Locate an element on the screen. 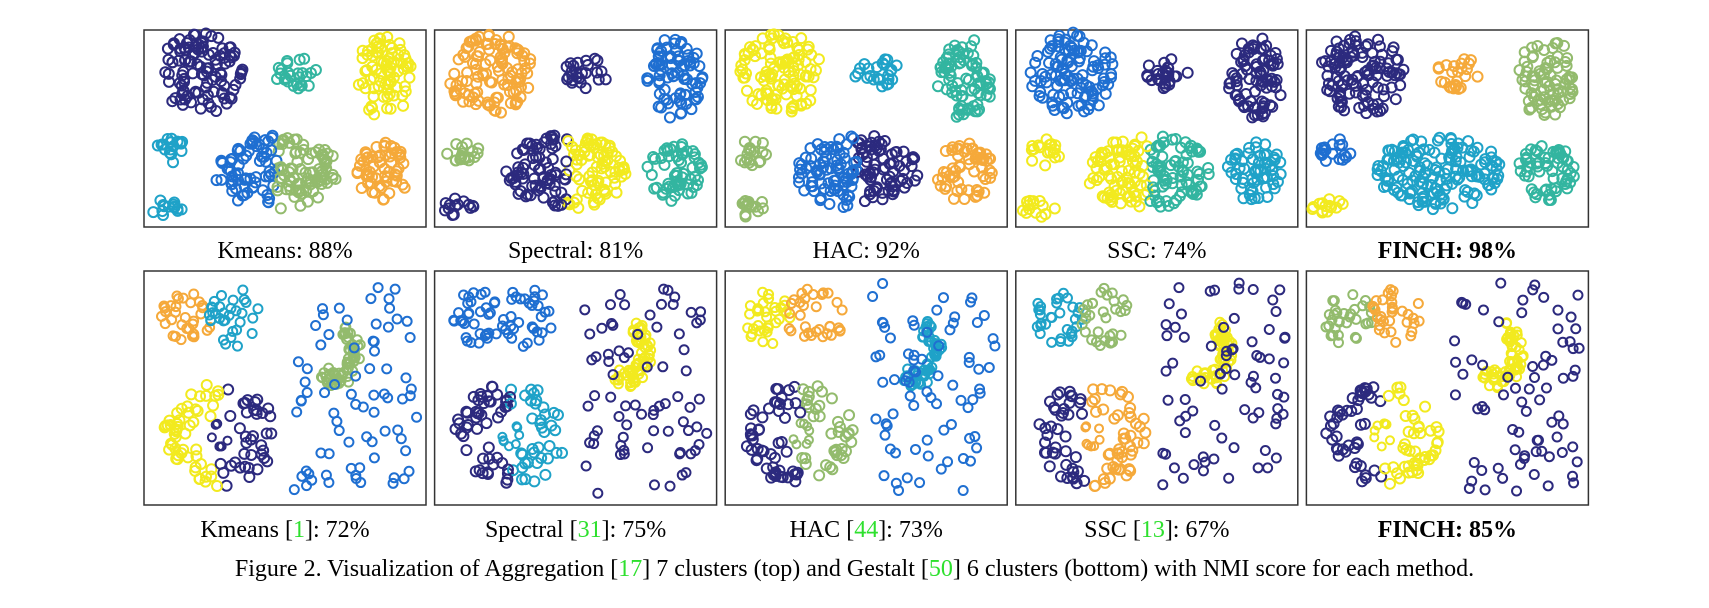 This screenshot has height=608, width=1709. citation: 44 is located at coordinates (866, 530).